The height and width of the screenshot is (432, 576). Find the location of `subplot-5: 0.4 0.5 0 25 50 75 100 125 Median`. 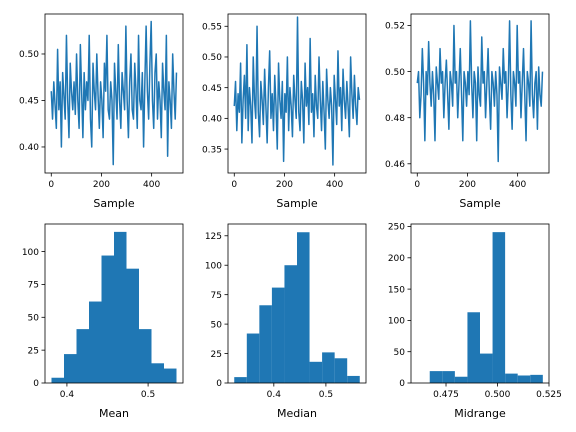

subplot-5: 0.4 0.5 0 25 50 75 100 125 Median is located at coordinates (286, 321).